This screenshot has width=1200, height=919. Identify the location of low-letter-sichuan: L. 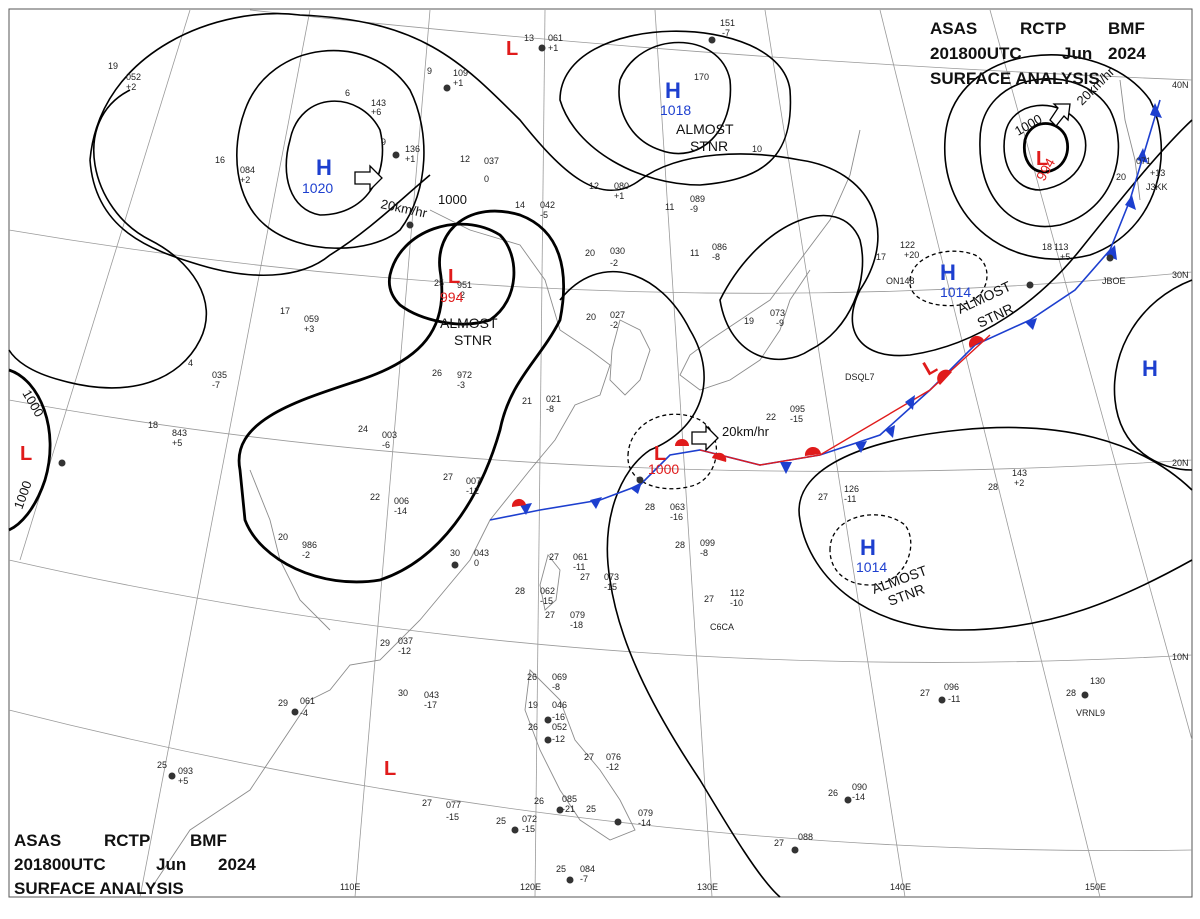
(454, 277).